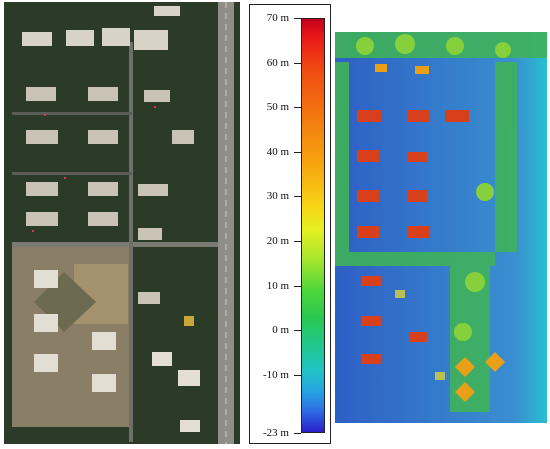 This screenshot has height=449, width=550. What do you see at coordinates (277, 285) in the screenshot?
I see `legend-tick-label: 10 m` at bounding box center [277, 285].